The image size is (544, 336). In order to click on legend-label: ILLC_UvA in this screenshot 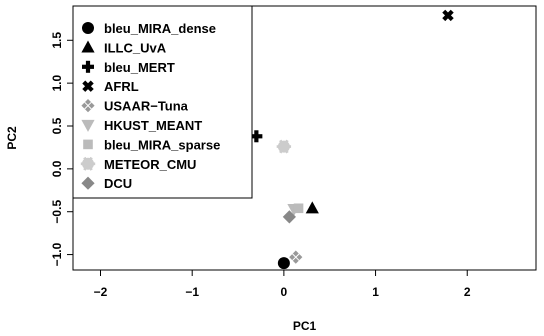, I will do `click(135, 47)`.